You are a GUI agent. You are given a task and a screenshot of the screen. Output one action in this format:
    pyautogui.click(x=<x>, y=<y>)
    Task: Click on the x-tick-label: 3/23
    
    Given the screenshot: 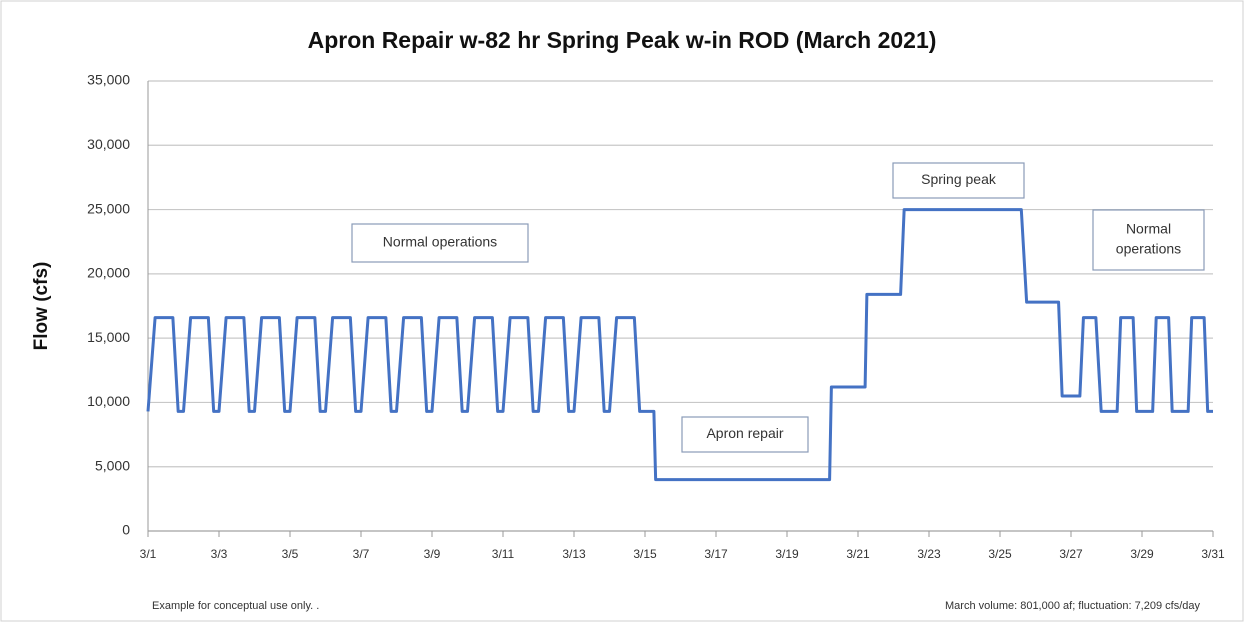 What is the action you would take?
    pyautogui.click(x=929, y=554)
    